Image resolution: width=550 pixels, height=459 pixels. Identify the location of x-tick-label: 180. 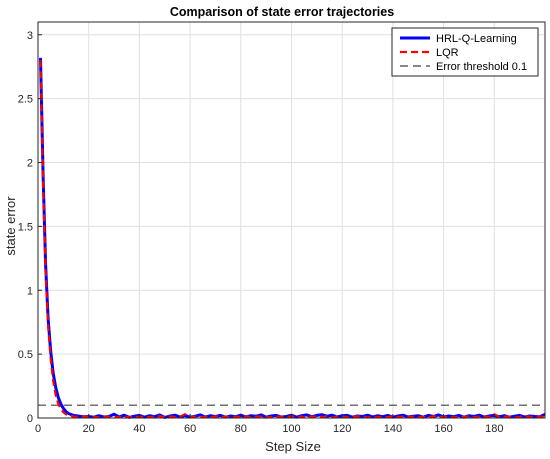
(494, 429).